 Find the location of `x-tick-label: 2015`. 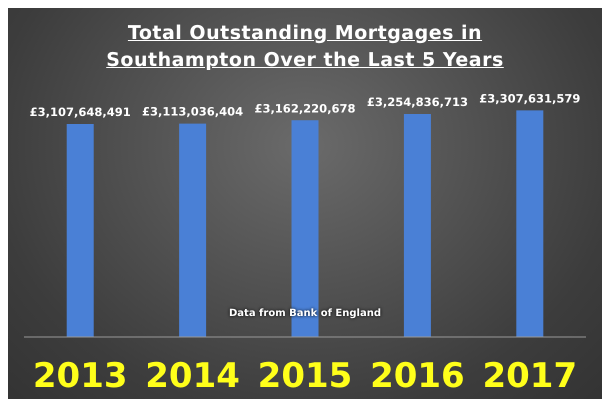

x-tick-label: 2015 is located at coordinates (305, 376).